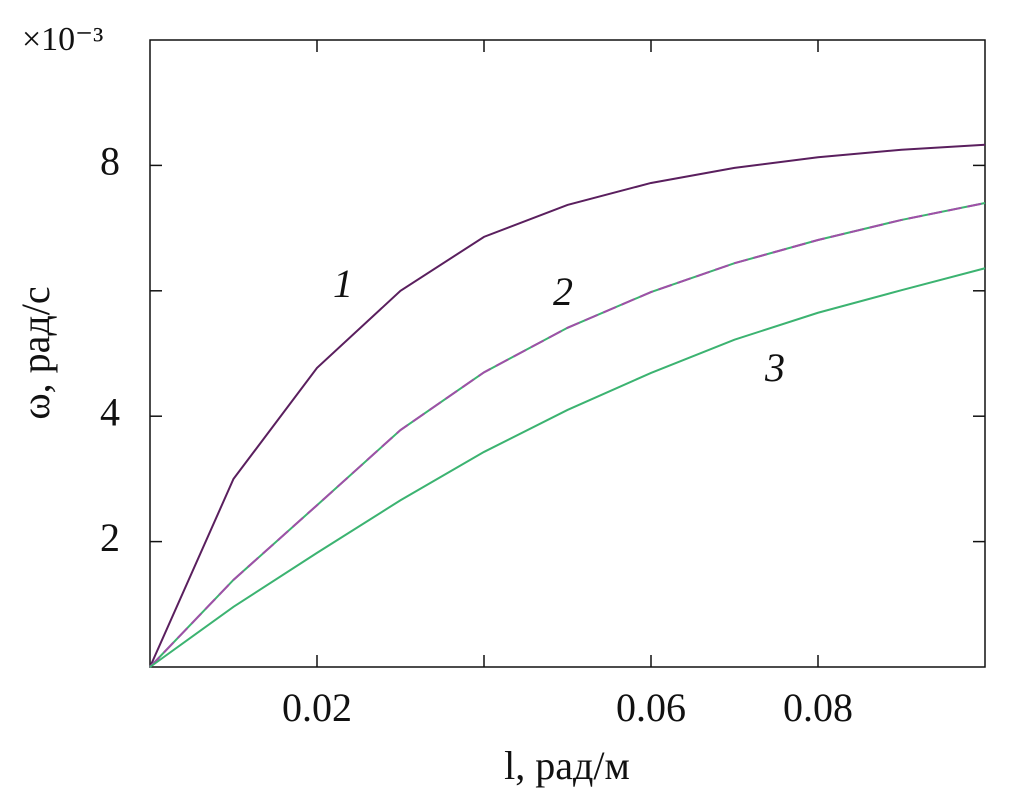  I want to click on x-tick-label: 0.08, so click(818, 707).